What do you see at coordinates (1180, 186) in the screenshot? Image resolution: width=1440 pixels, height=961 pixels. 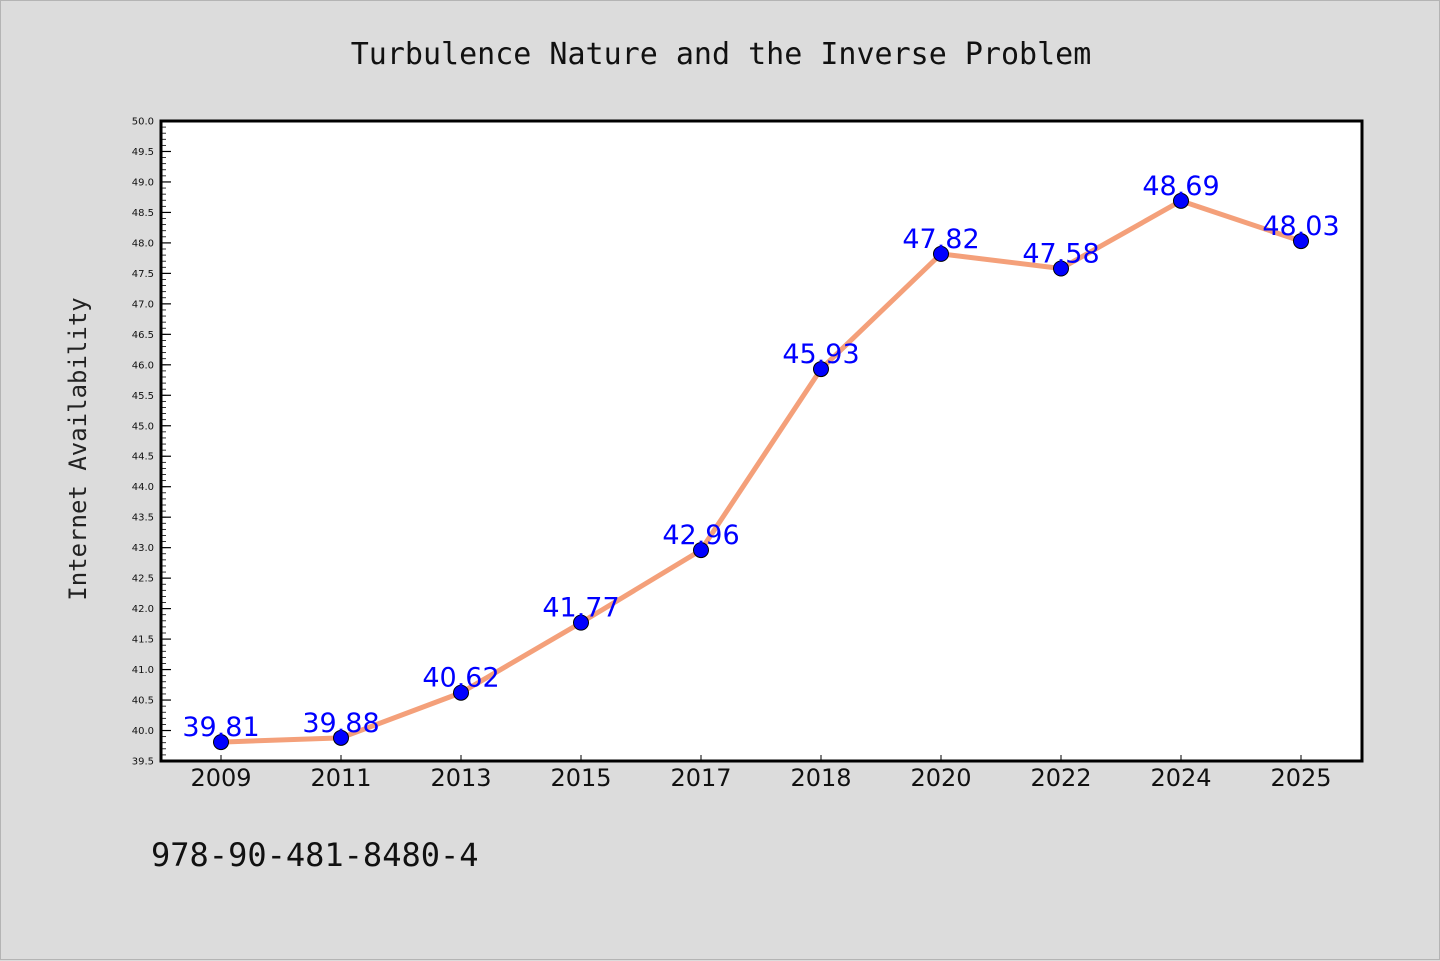 I see `data-label: 48.69` at bounding box center [1180, 186].